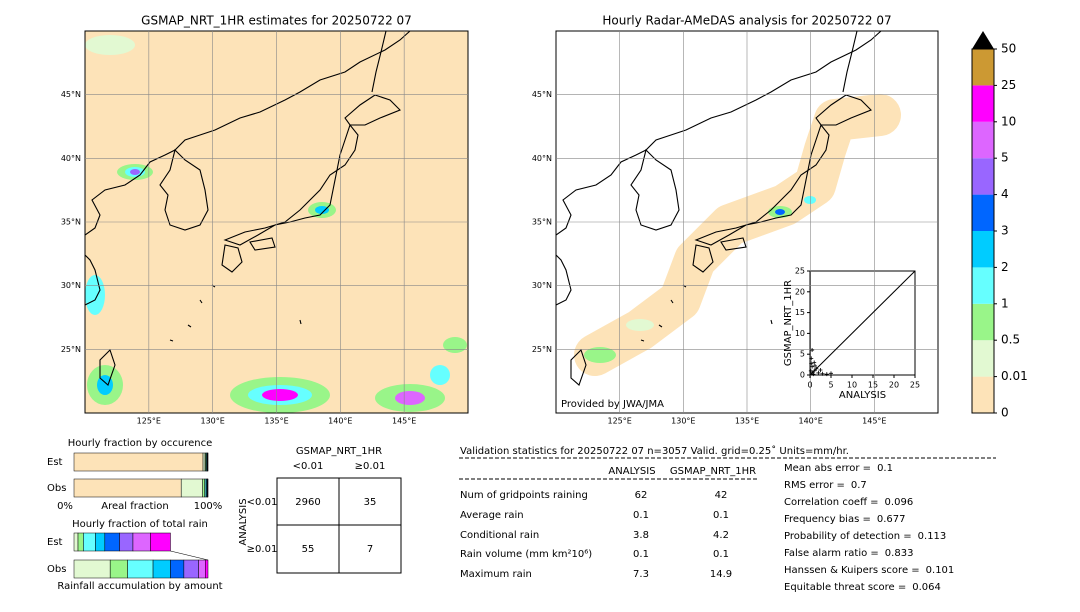 This screenshot has height=612, width=1080. I want to click on colorbar-label: 25, so click(1008, 85).